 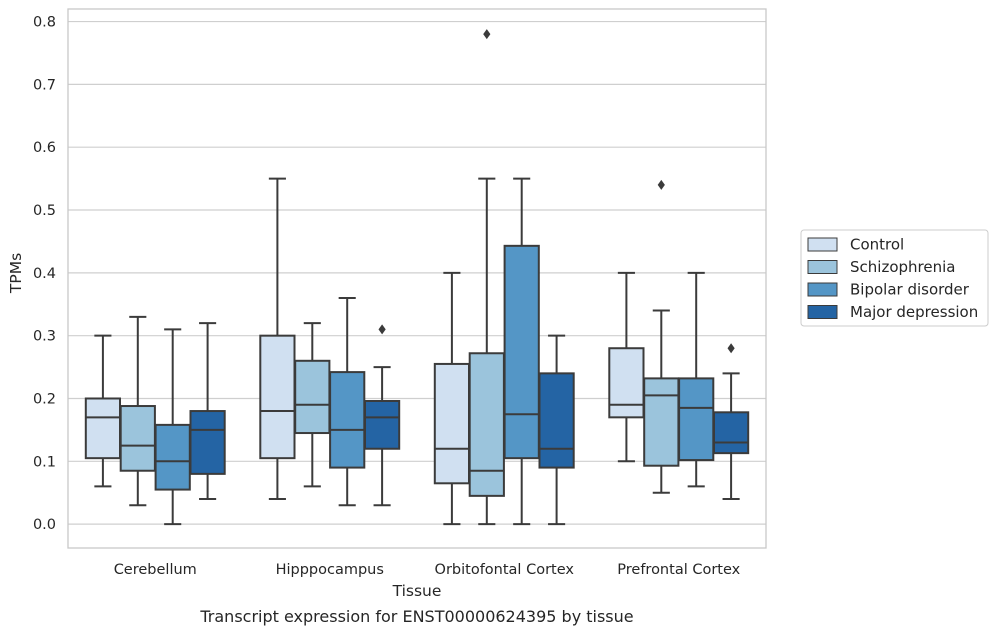 What do you see at coordinates (44, 462) in the screenshot?
I see `y-tick-label: 0.1` at bounding box center [44, 462].